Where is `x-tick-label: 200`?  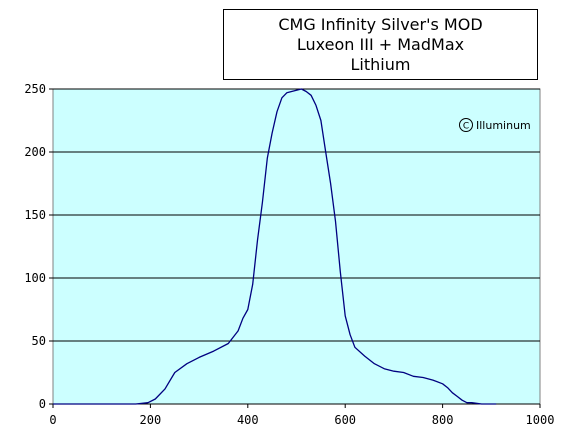
x-tick-label: 200 is located at coordinates (151, 420).